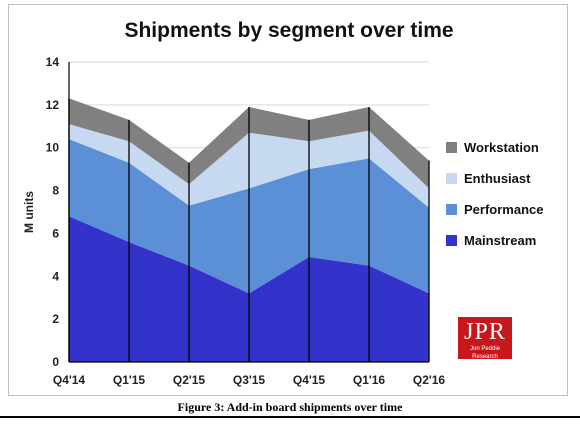 The width and height of the screenshot is (580, 427). What do you see at coordinates (55, 276) in the screenshot?
I see `y-tick-label-2: 4` at bounding box center [55, 276].